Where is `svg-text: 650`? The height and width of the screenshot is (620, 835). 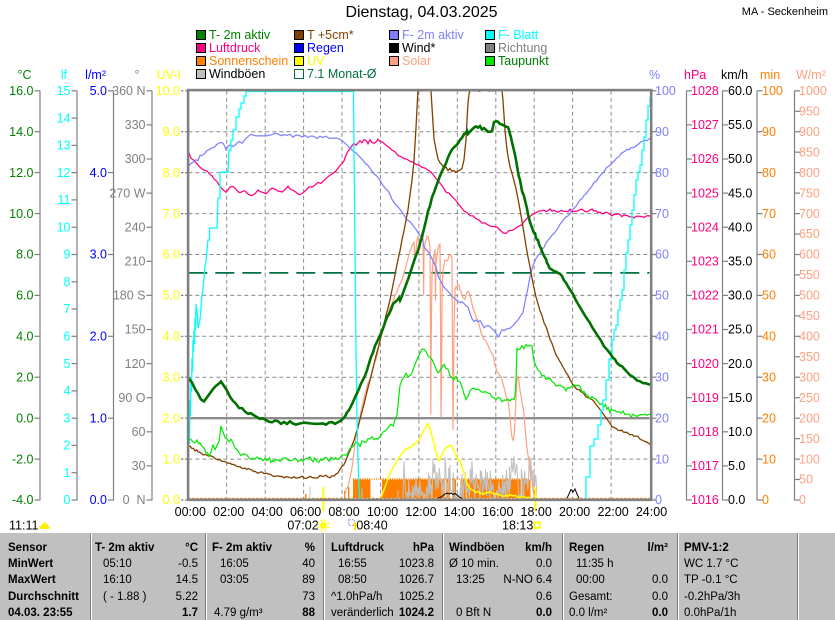
svg-text: 650 is located at coordinates (809, 234).